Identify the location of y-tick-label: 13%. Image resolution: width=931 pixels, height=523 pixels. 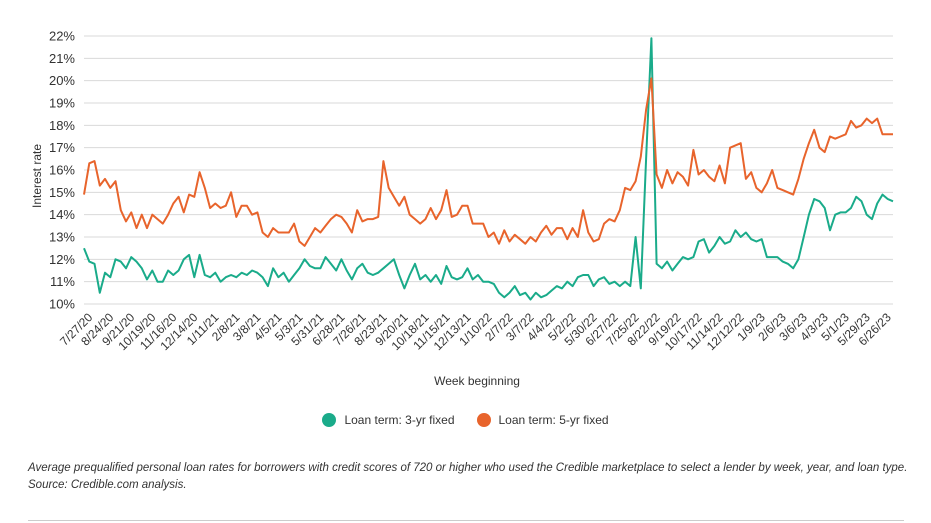
(62, 237).